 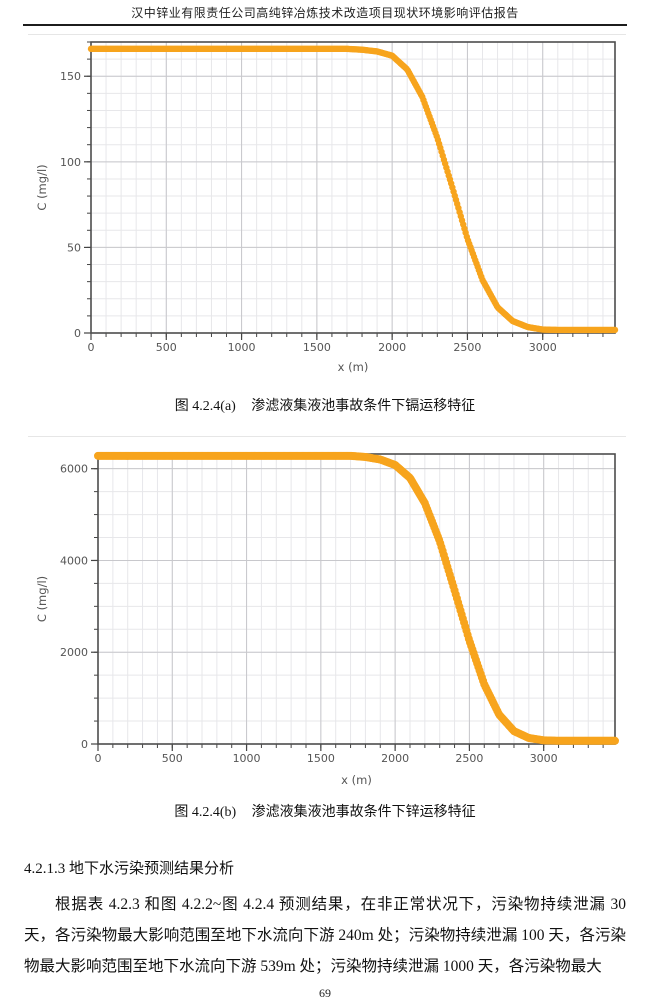 What do you see at coordinates (325, 993) in the screenshot?
I see `page-number: 69` at bounding box center [325, 993].